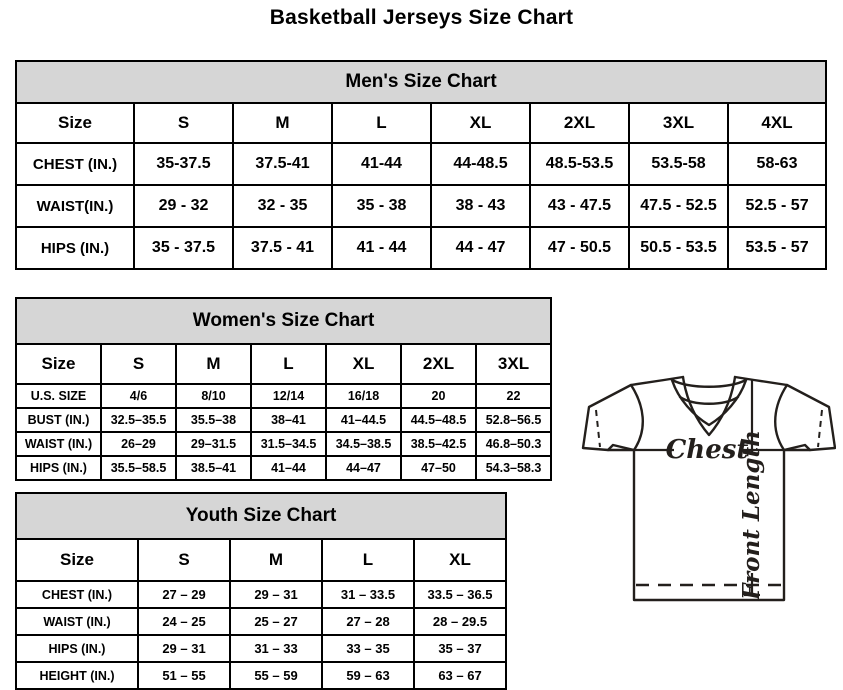  What do you see at coordinates (438, 364) in the screenshot?
I see `womens-column-header: 2XL` at bounding box center [438, 364].